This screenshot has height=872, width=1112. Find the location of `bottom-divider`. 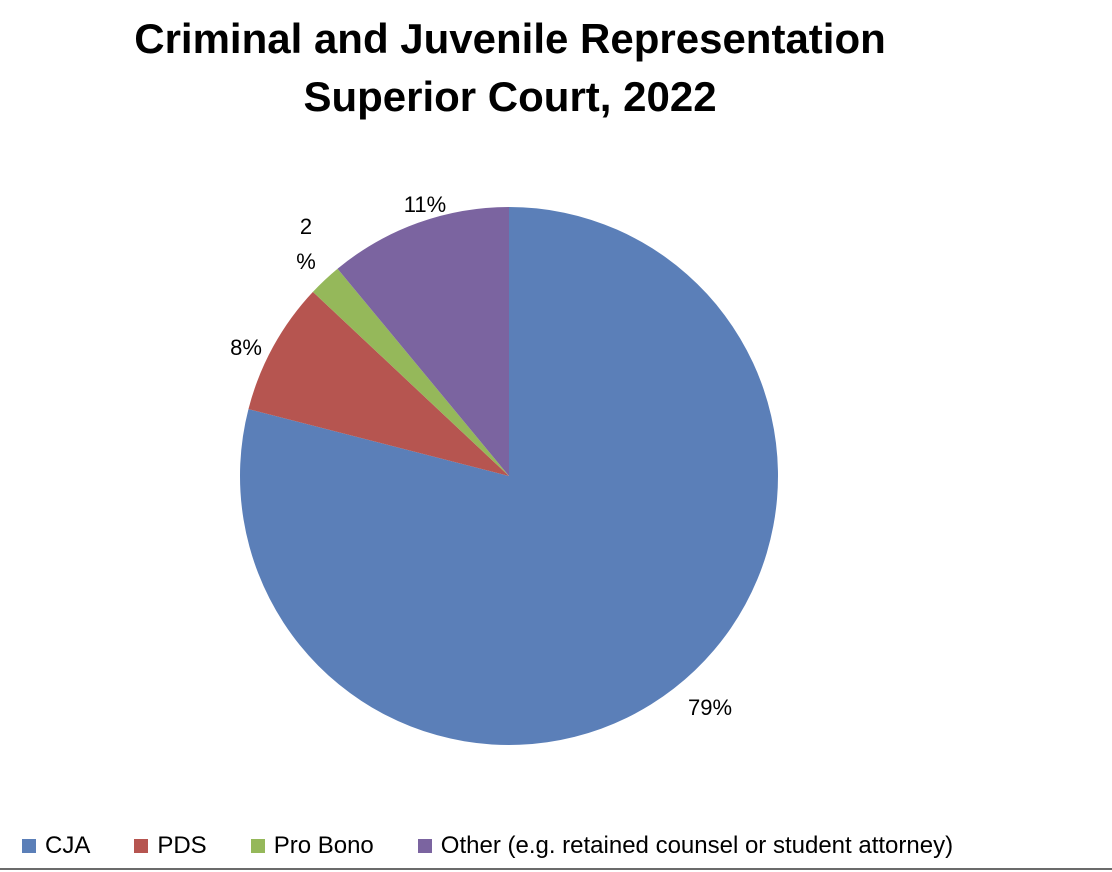

bottom-divider is located at coordinates (556, 869).